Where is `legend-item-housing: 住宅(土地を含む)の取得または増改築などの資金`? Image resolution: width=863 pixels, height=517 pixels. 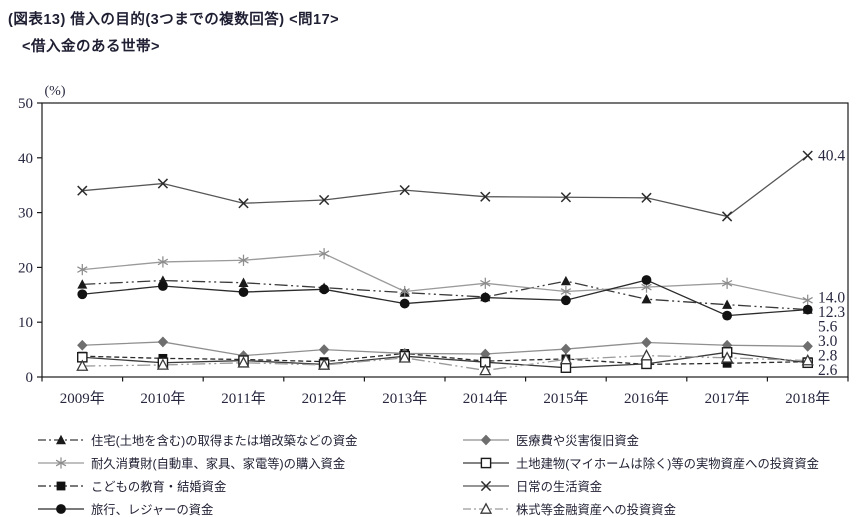
legend-item-housing: 住宅(土地を含む)の取得または増改築などの資金 is located at coordinates (197, 439).